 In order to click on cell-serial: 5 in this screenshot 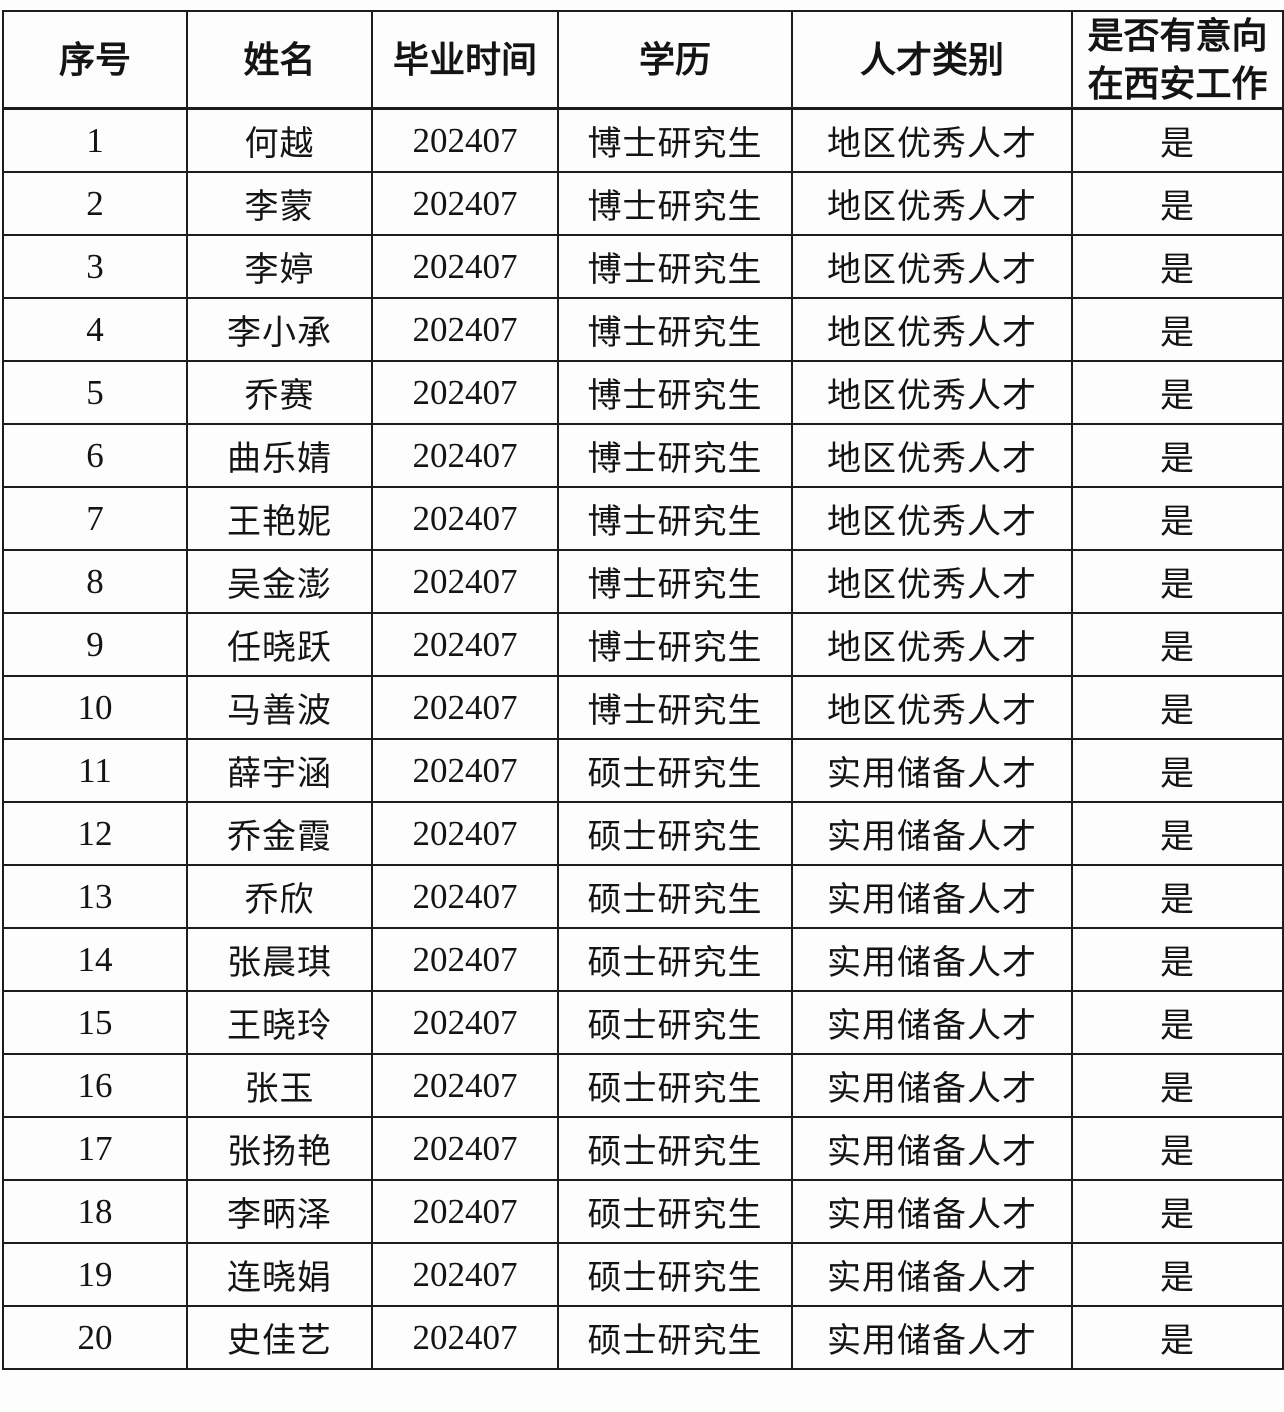, I will do `click(95, 393)`.